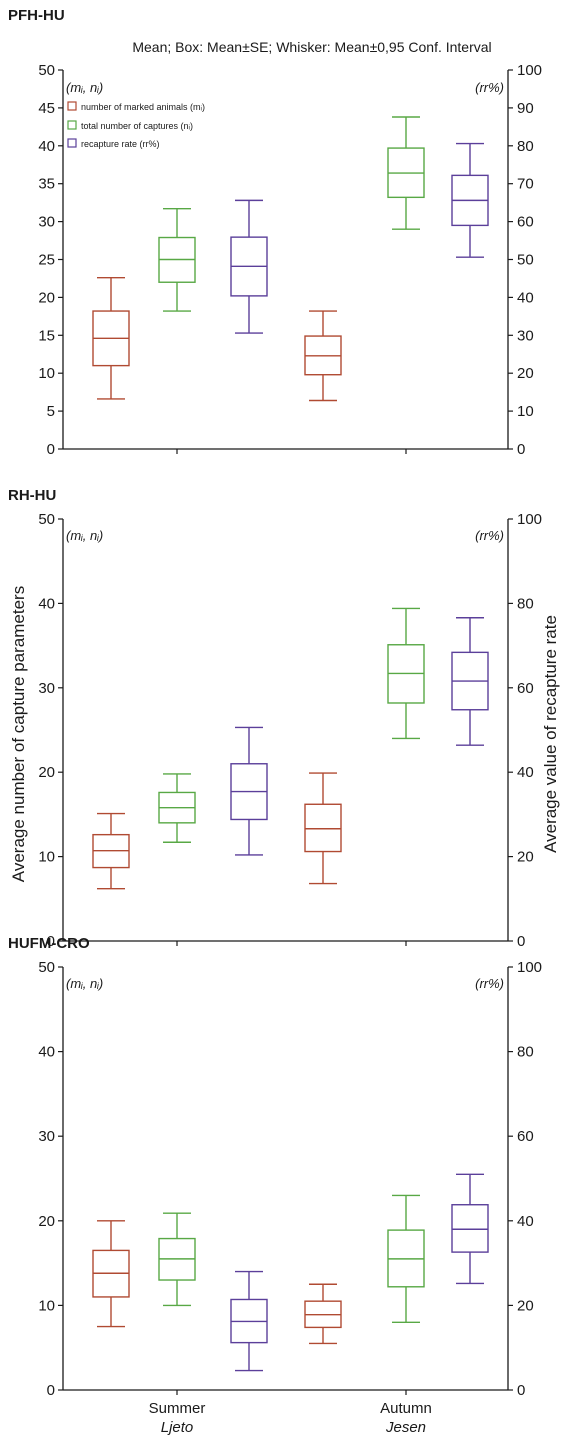  I want to click on right-tick-label: 10, so click(525, 411).